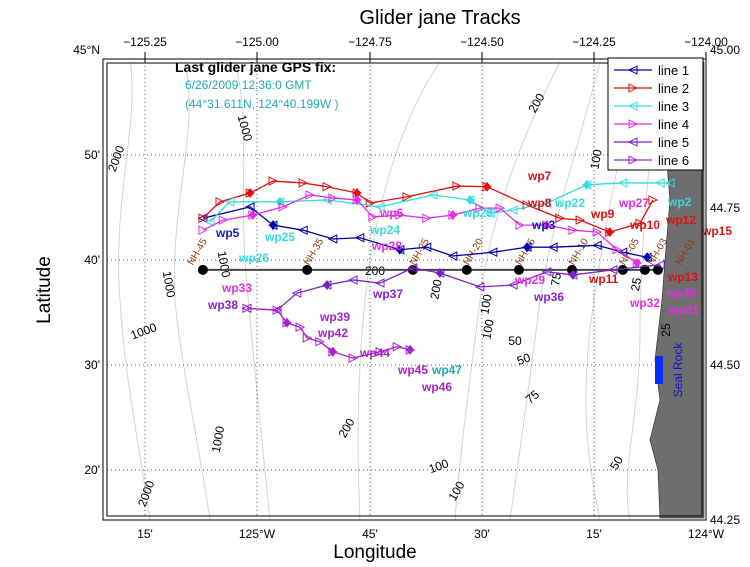 The image size is (750, 567). I want to click on waypoint-label: wp27, so click(633, 203).